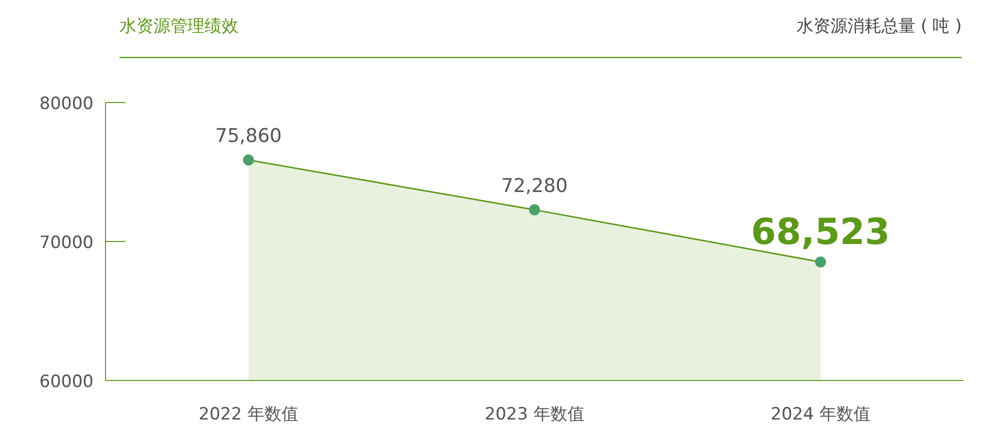  I want to click on x-tick-label: 2024 年数值, so click(820, 414).